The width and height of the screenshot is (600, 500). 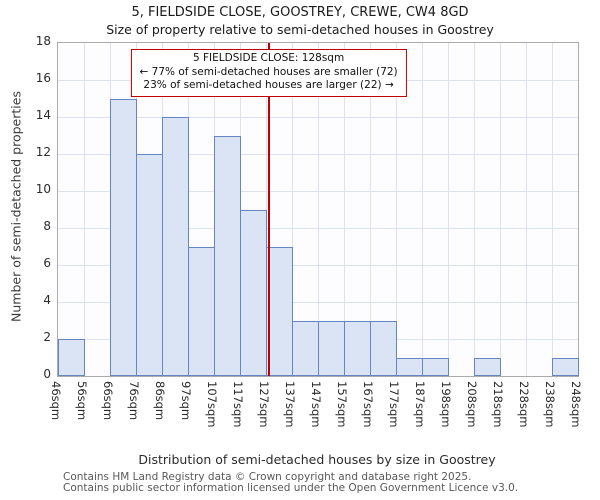 I want to click on x-tick-label: 76sqm, so click(x=134, y=401).